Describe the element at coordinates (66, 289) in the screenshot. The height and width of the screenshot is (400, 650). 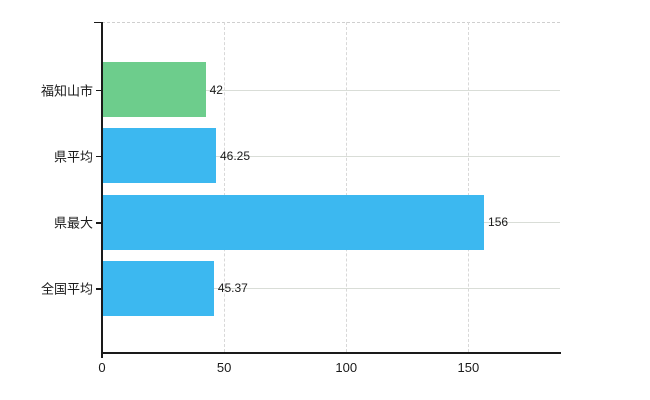
I see `category-label: 全国平均` at that location.